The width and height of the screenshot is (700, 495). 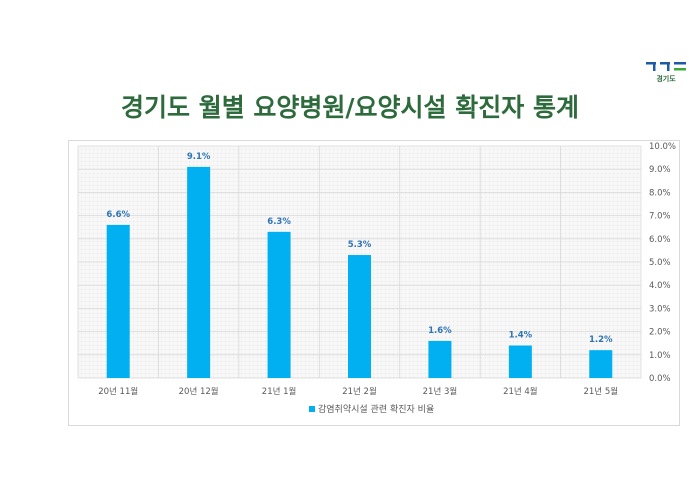 What do you see at coordinates (600, 391) in the screenshot?
I see `x-tick-label: 21년 5월` at bounding box center [600, 391].